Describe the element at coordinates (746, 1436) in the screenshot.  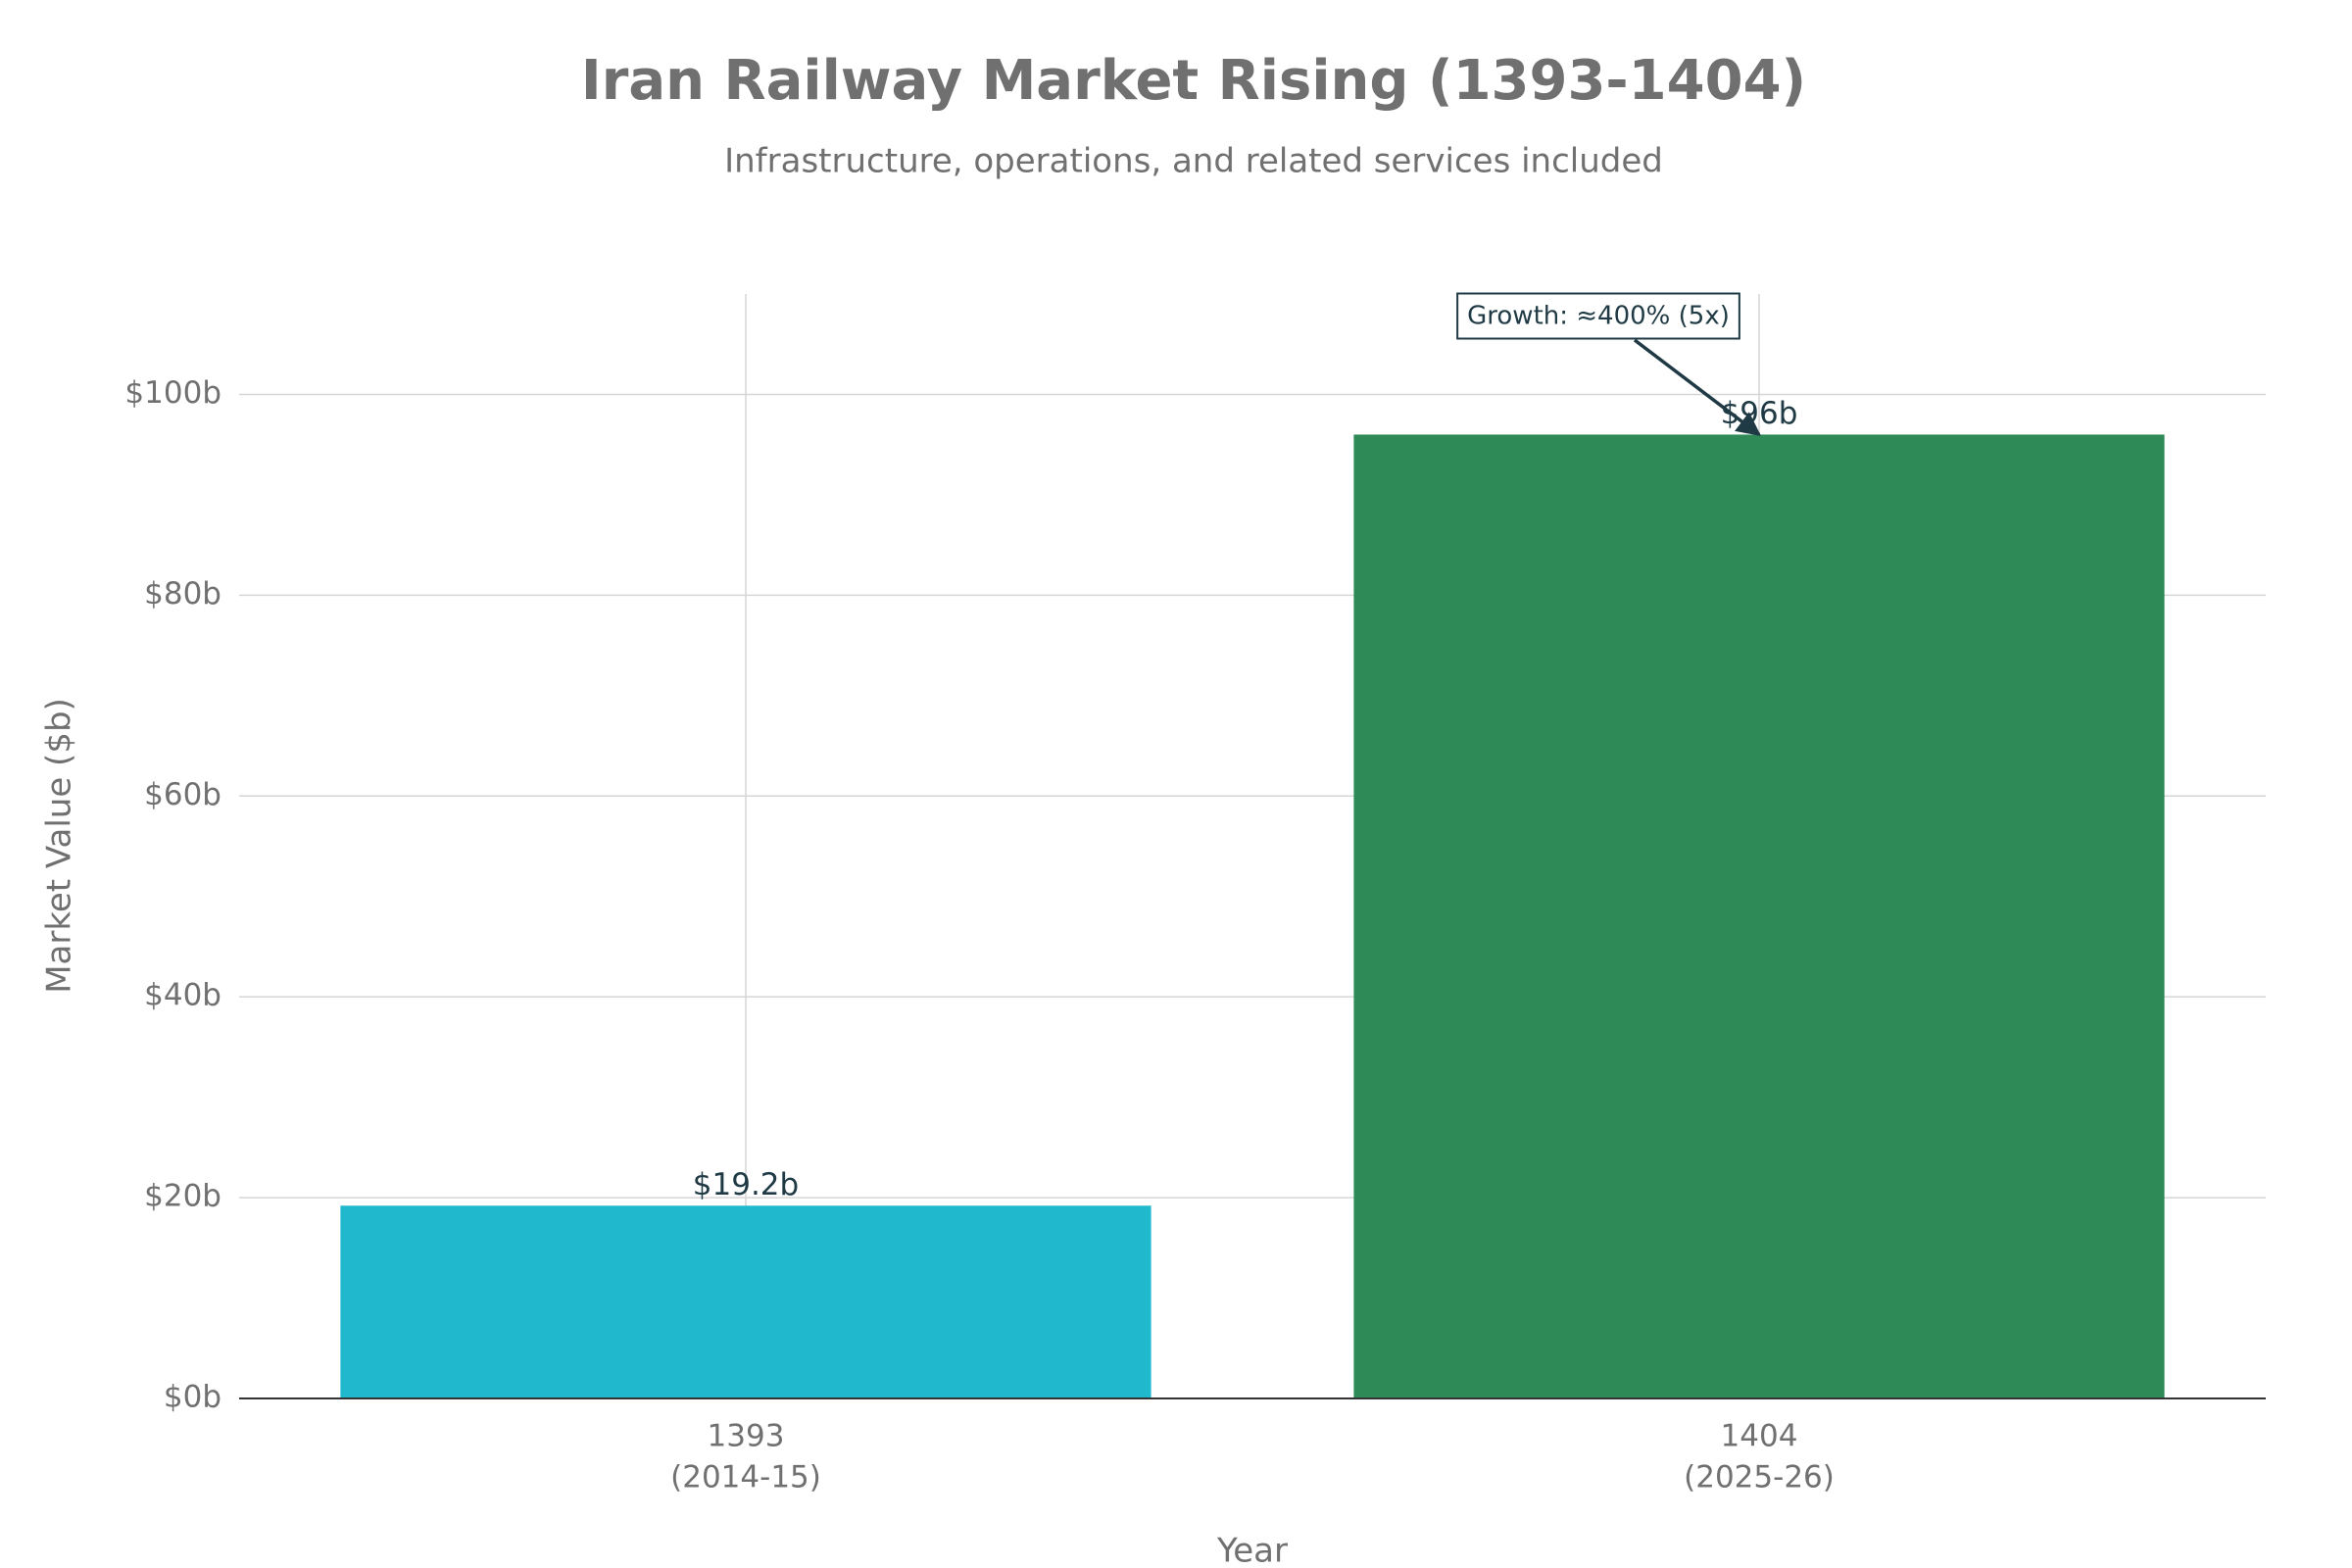
I see `x-tick-label: 1393` at that location.